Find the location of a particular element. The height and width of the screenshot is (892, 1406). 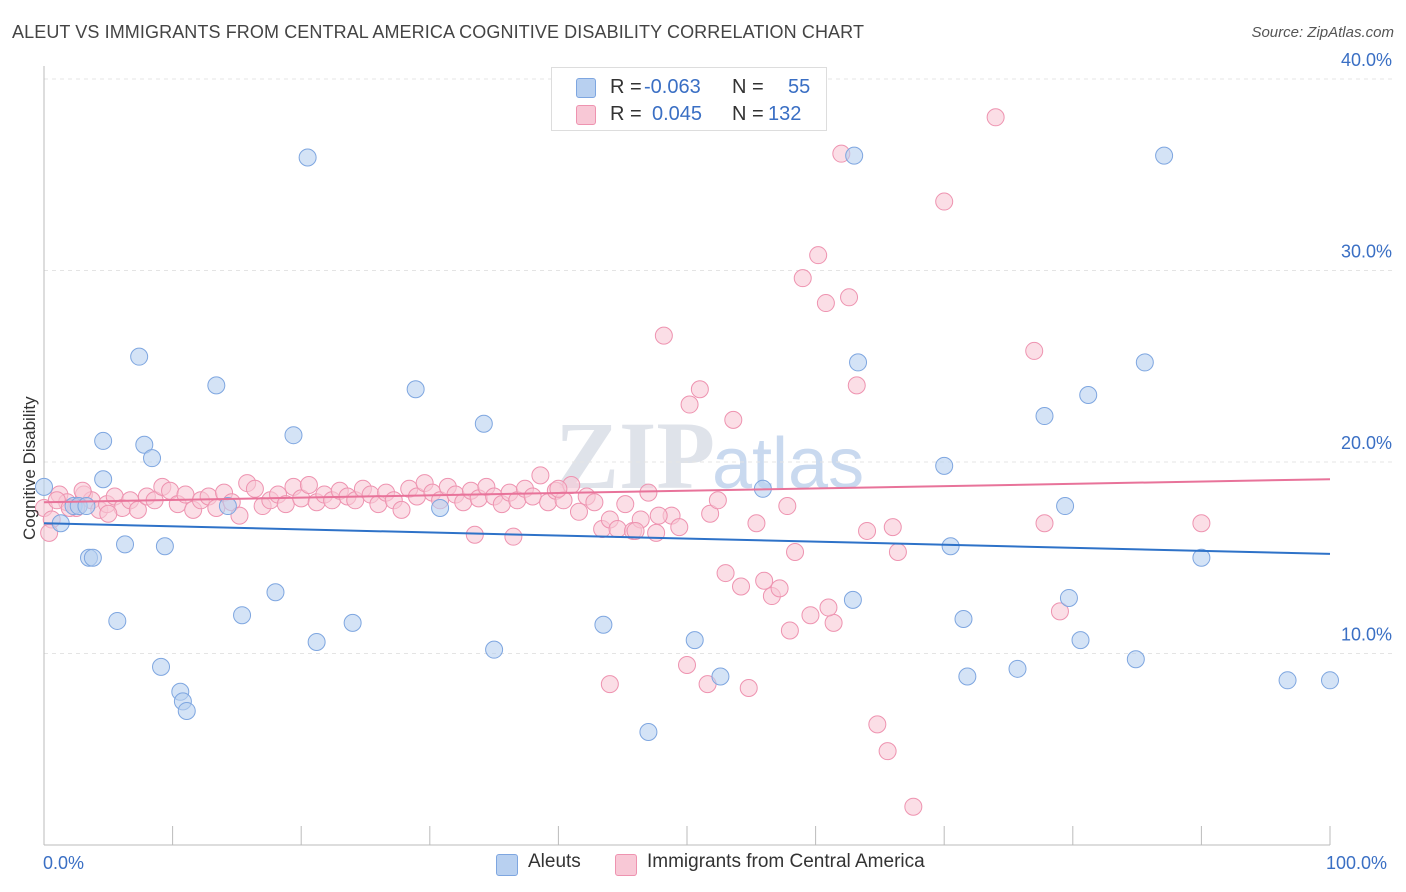

legend-swatch-blue is located at coordinates (507, 865).